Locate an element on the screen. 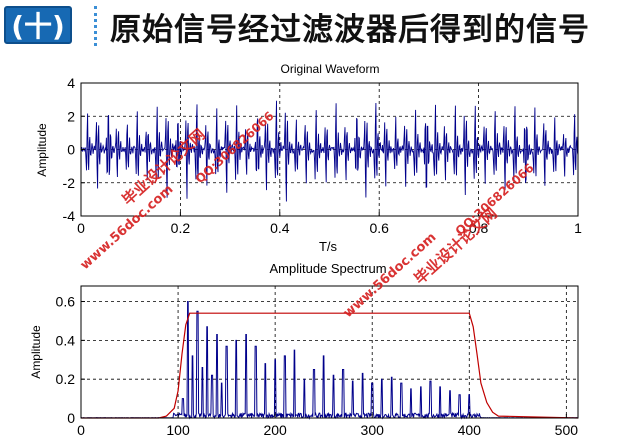 The width and height of the screenshot is (642, 439). c2-x-tick-label: 500 is located at coordinates (567, 430).